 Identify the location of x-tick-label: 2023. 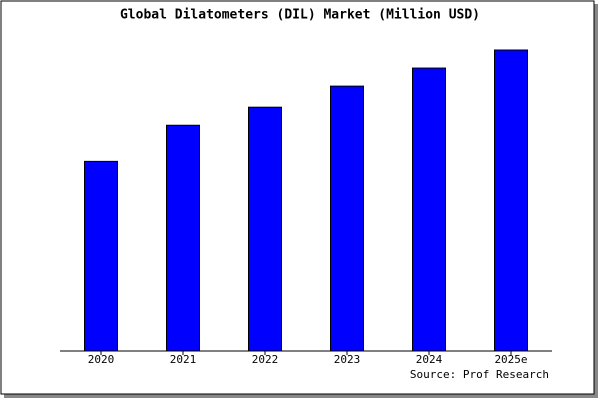
(347, 359).